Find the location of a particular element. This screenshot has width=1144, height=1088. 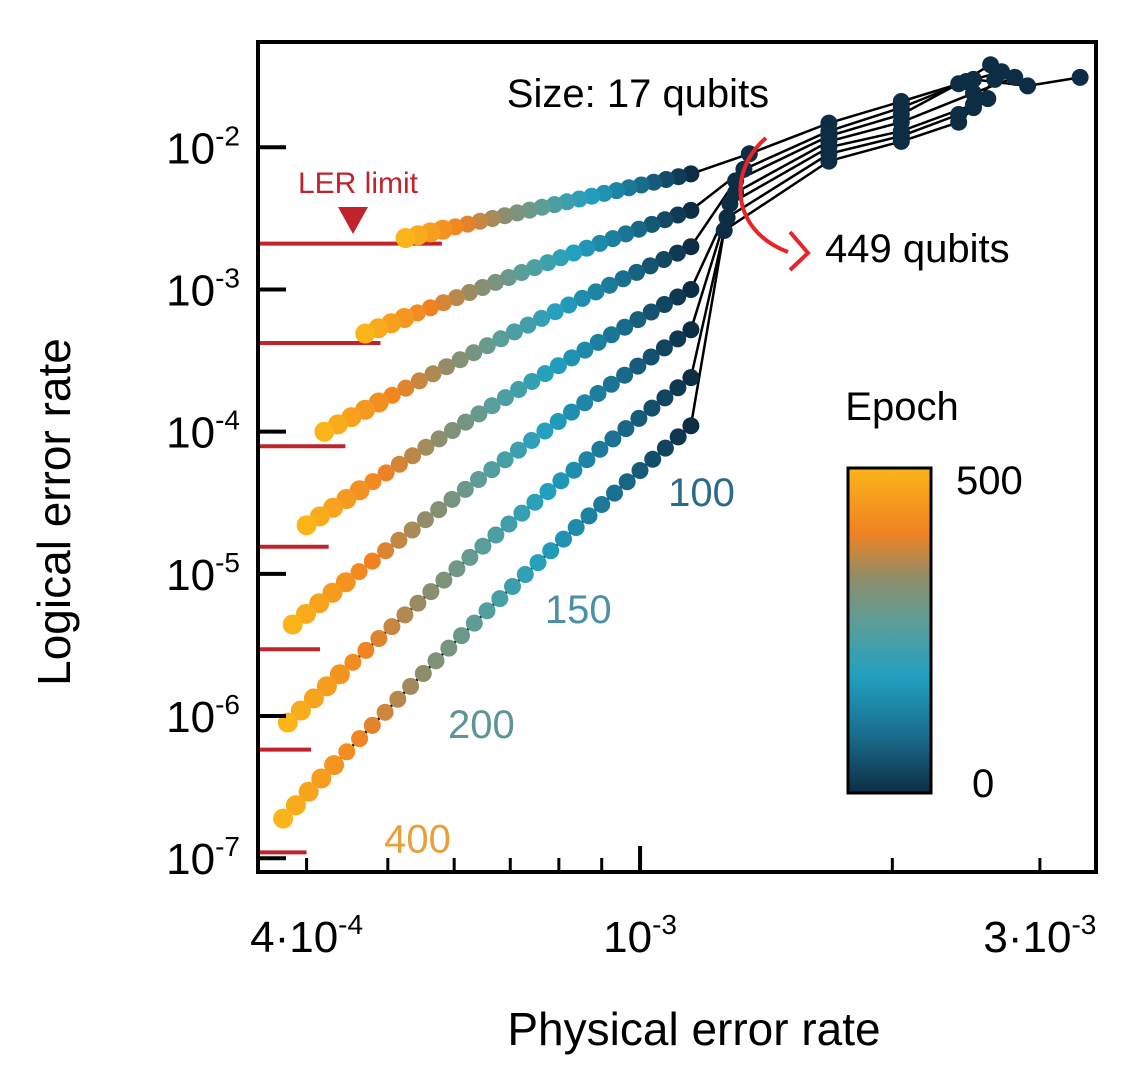

colorbar-min-label: 0 is located at coordinates (983, 784).